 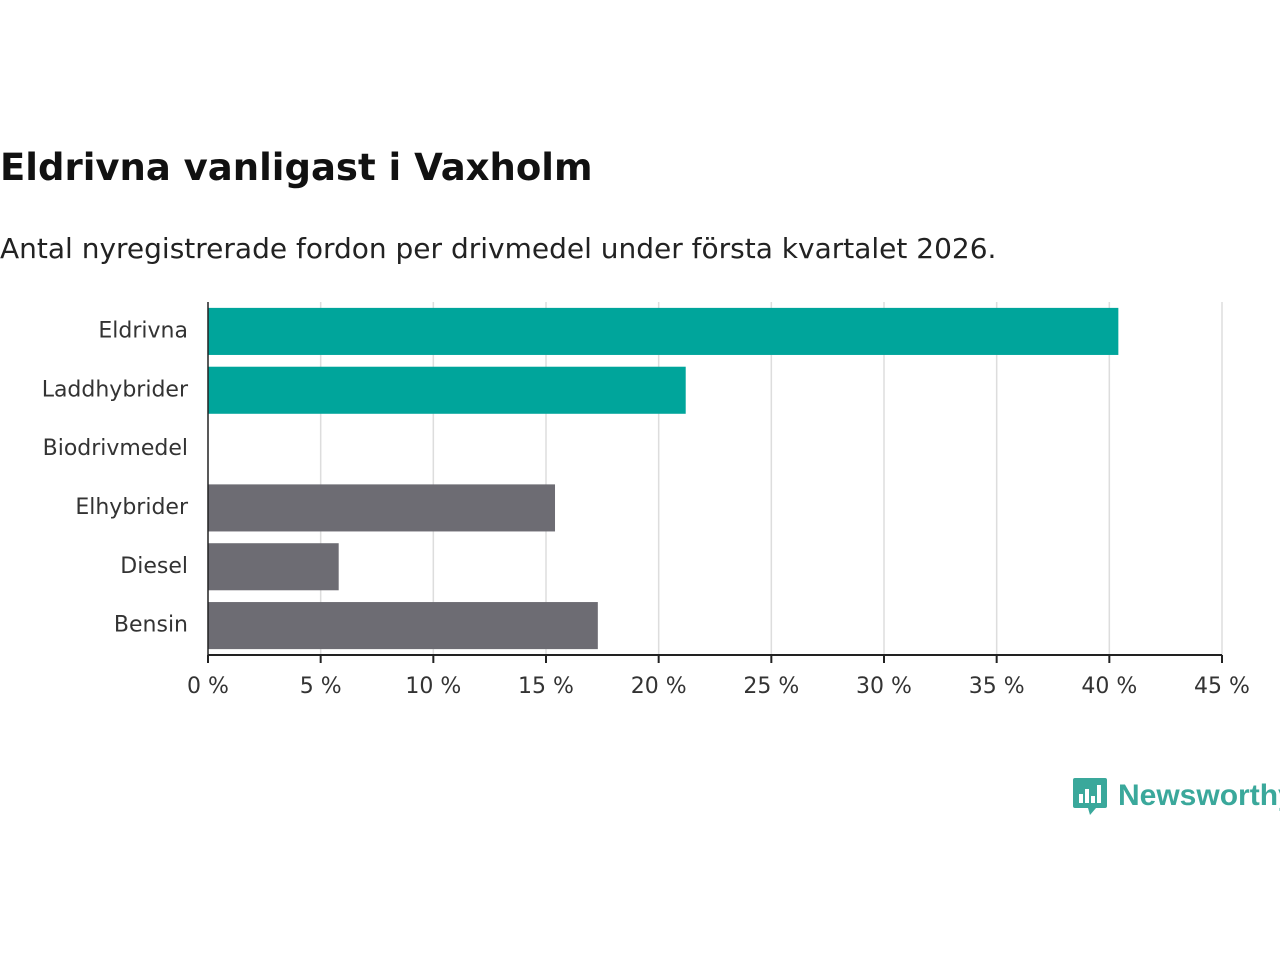 What do you see at coordinates (143, 330) in the screenshot?
I see `category-label: Eldrivna` at bounding box center [143, 330].